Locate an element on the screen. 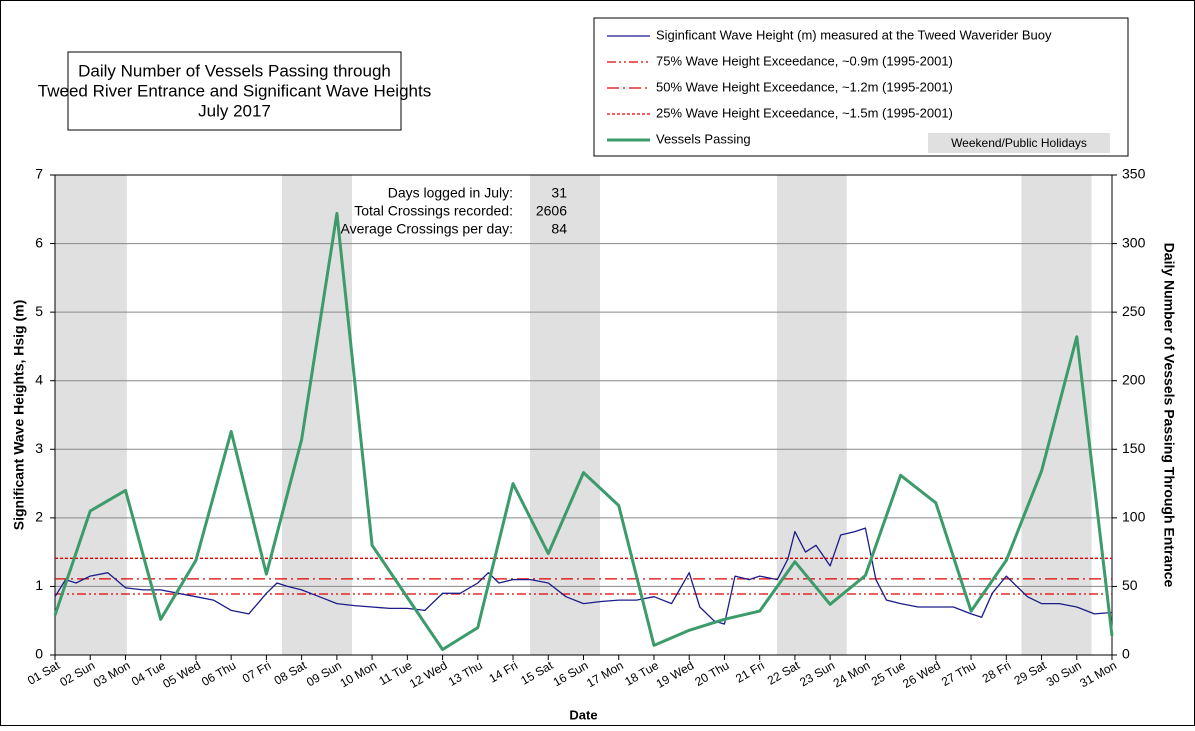 The image size is (1195, 731). legend-label: Vessels Passing is located at coordinates (703, 138).